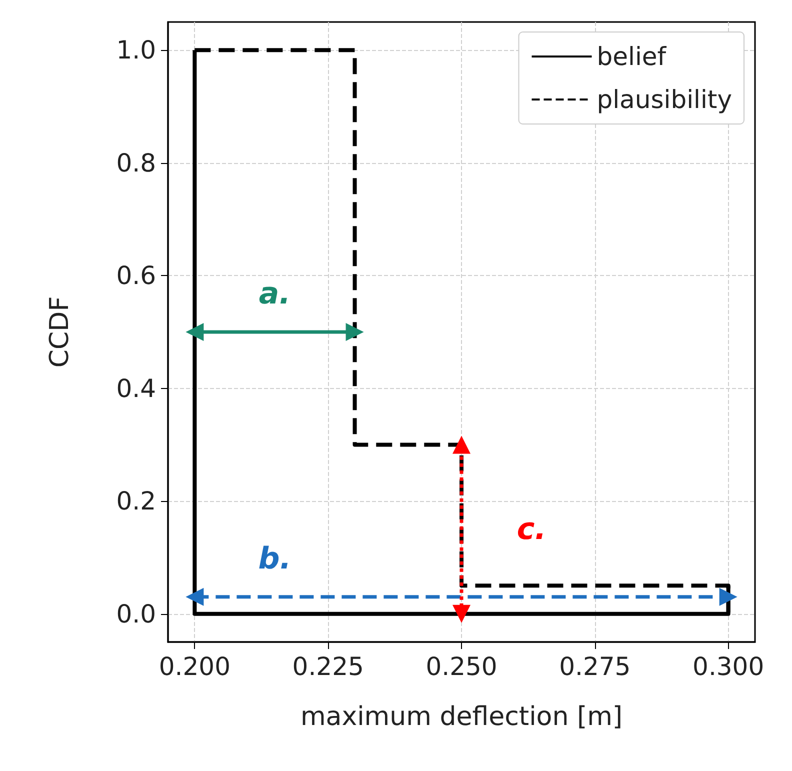 This screenshot has height=771, width=792. I want to click on x-tick-label: 0.200, so click(194, 666).